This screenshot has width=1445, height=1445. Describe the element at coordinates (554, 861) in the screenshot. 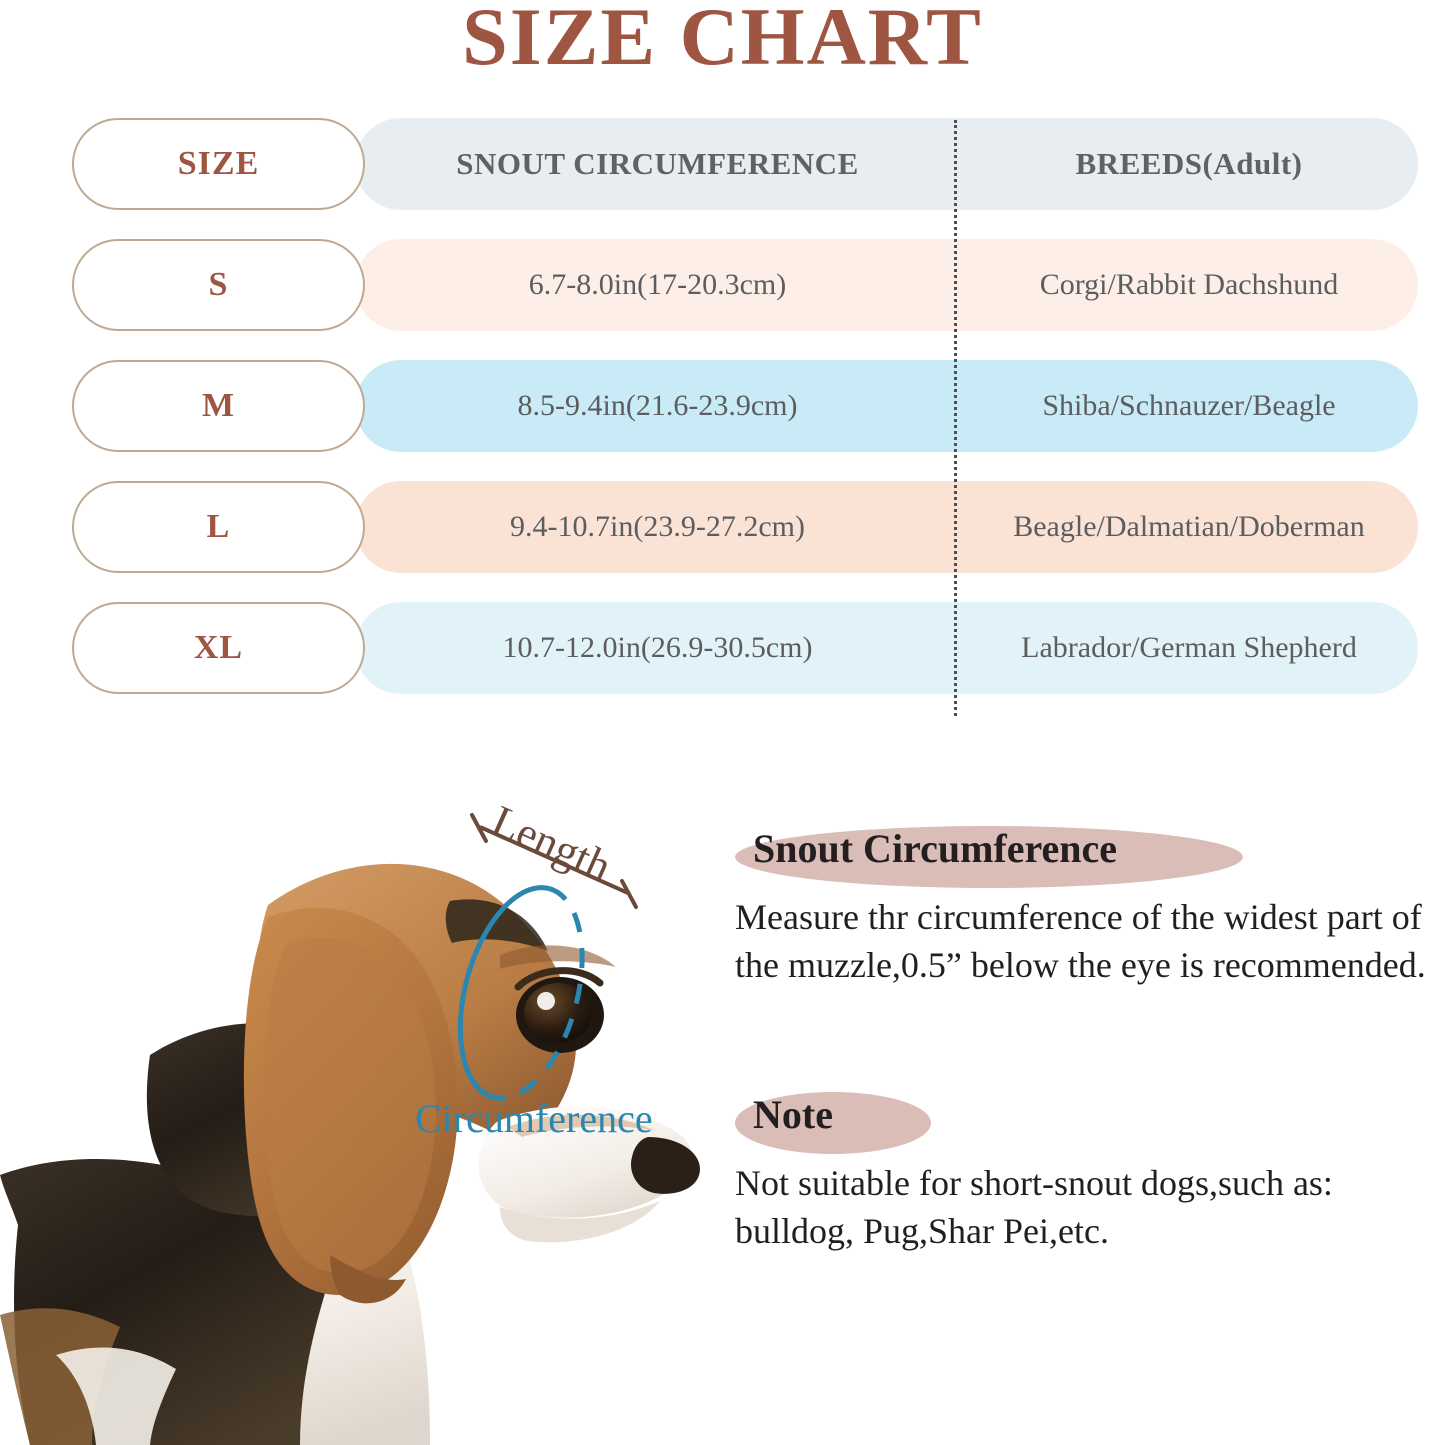

I see `length-dimension-line` at that location.